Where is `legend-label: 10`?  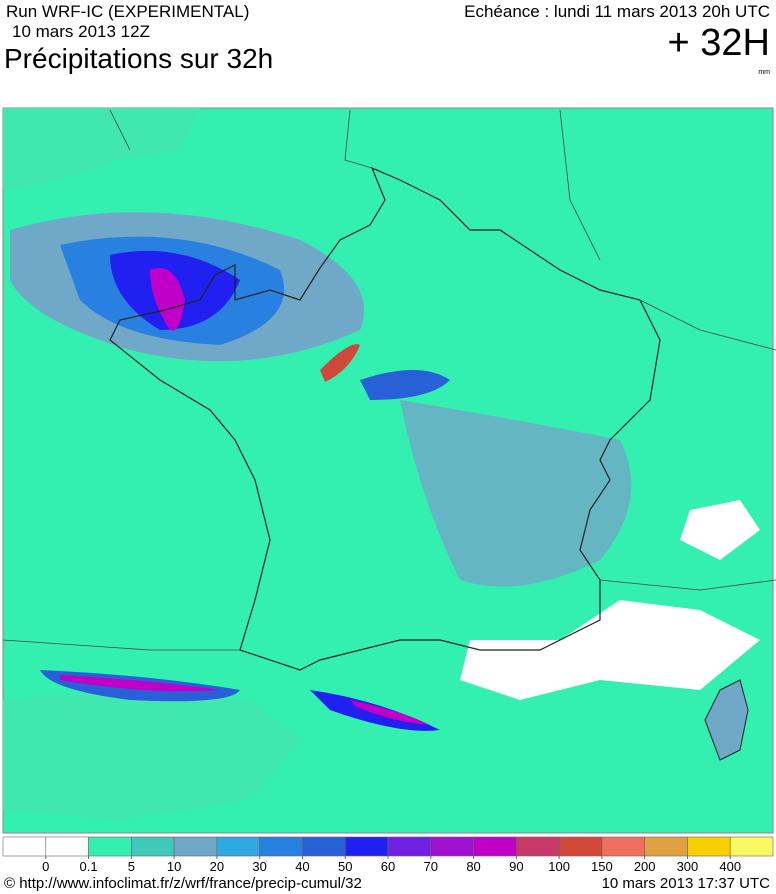 legend-label: 10 is located at coordinates (174, 866).